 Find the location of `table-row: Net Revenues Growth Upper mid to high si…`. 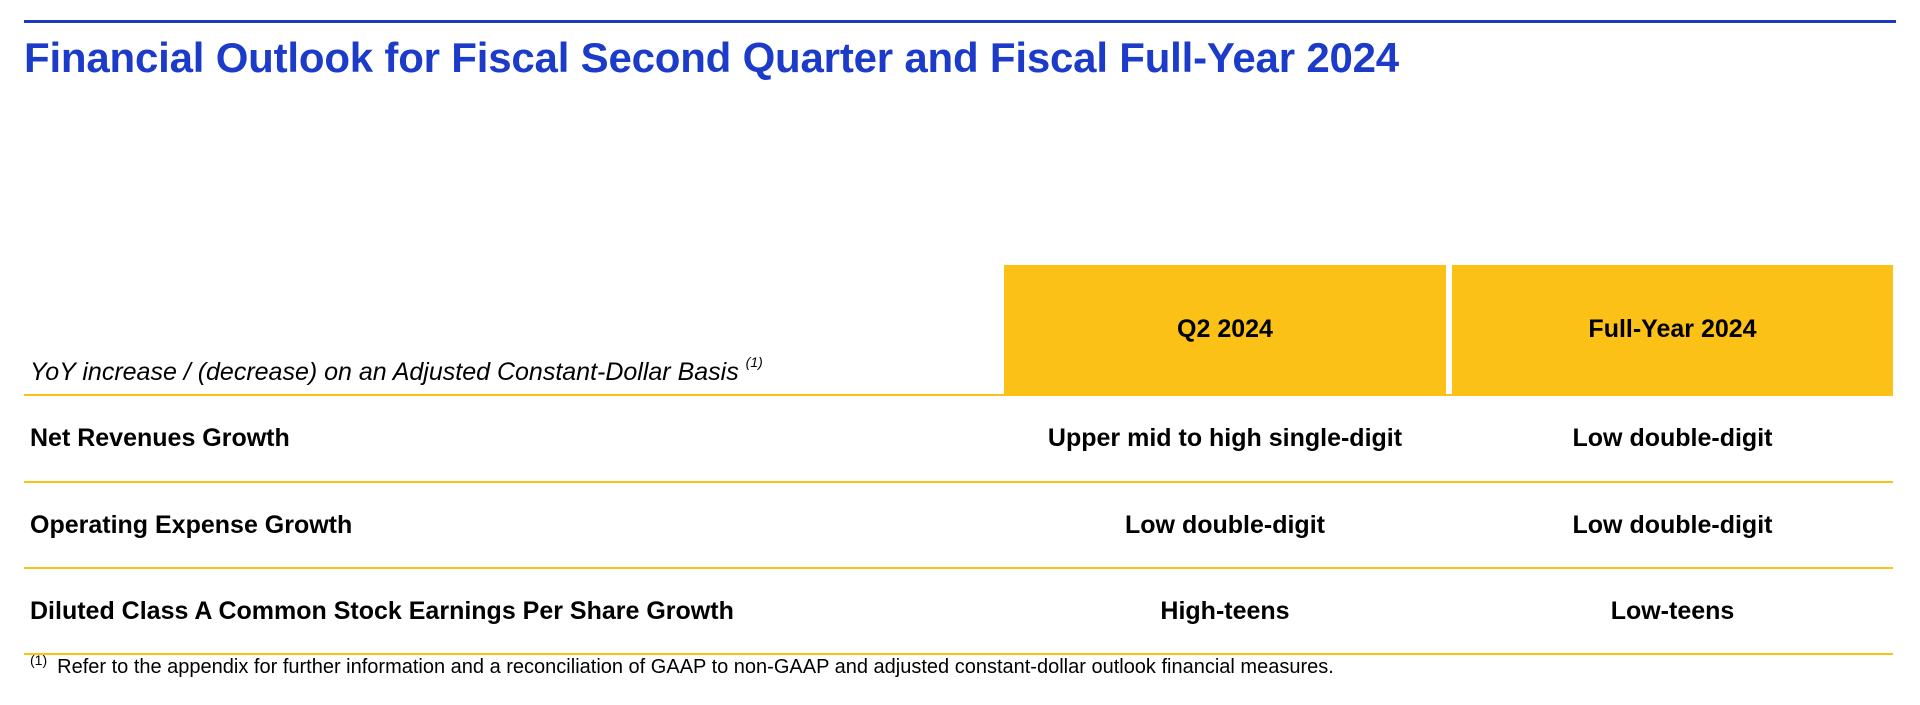

table-row: Net Revenues Growth Upper mid to high si… is located at coordinates (960, 438).